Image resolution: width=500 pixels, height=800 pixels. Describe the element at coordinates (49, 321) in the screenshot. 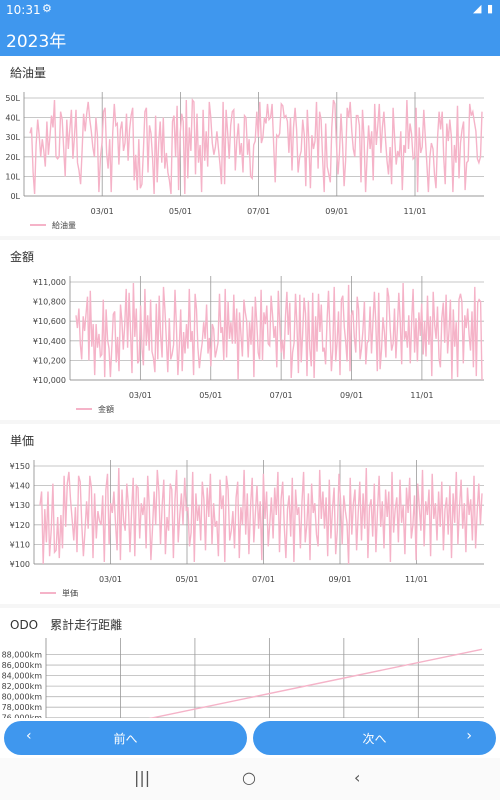

I see `y-tick-label: ¥10,600` at that location.